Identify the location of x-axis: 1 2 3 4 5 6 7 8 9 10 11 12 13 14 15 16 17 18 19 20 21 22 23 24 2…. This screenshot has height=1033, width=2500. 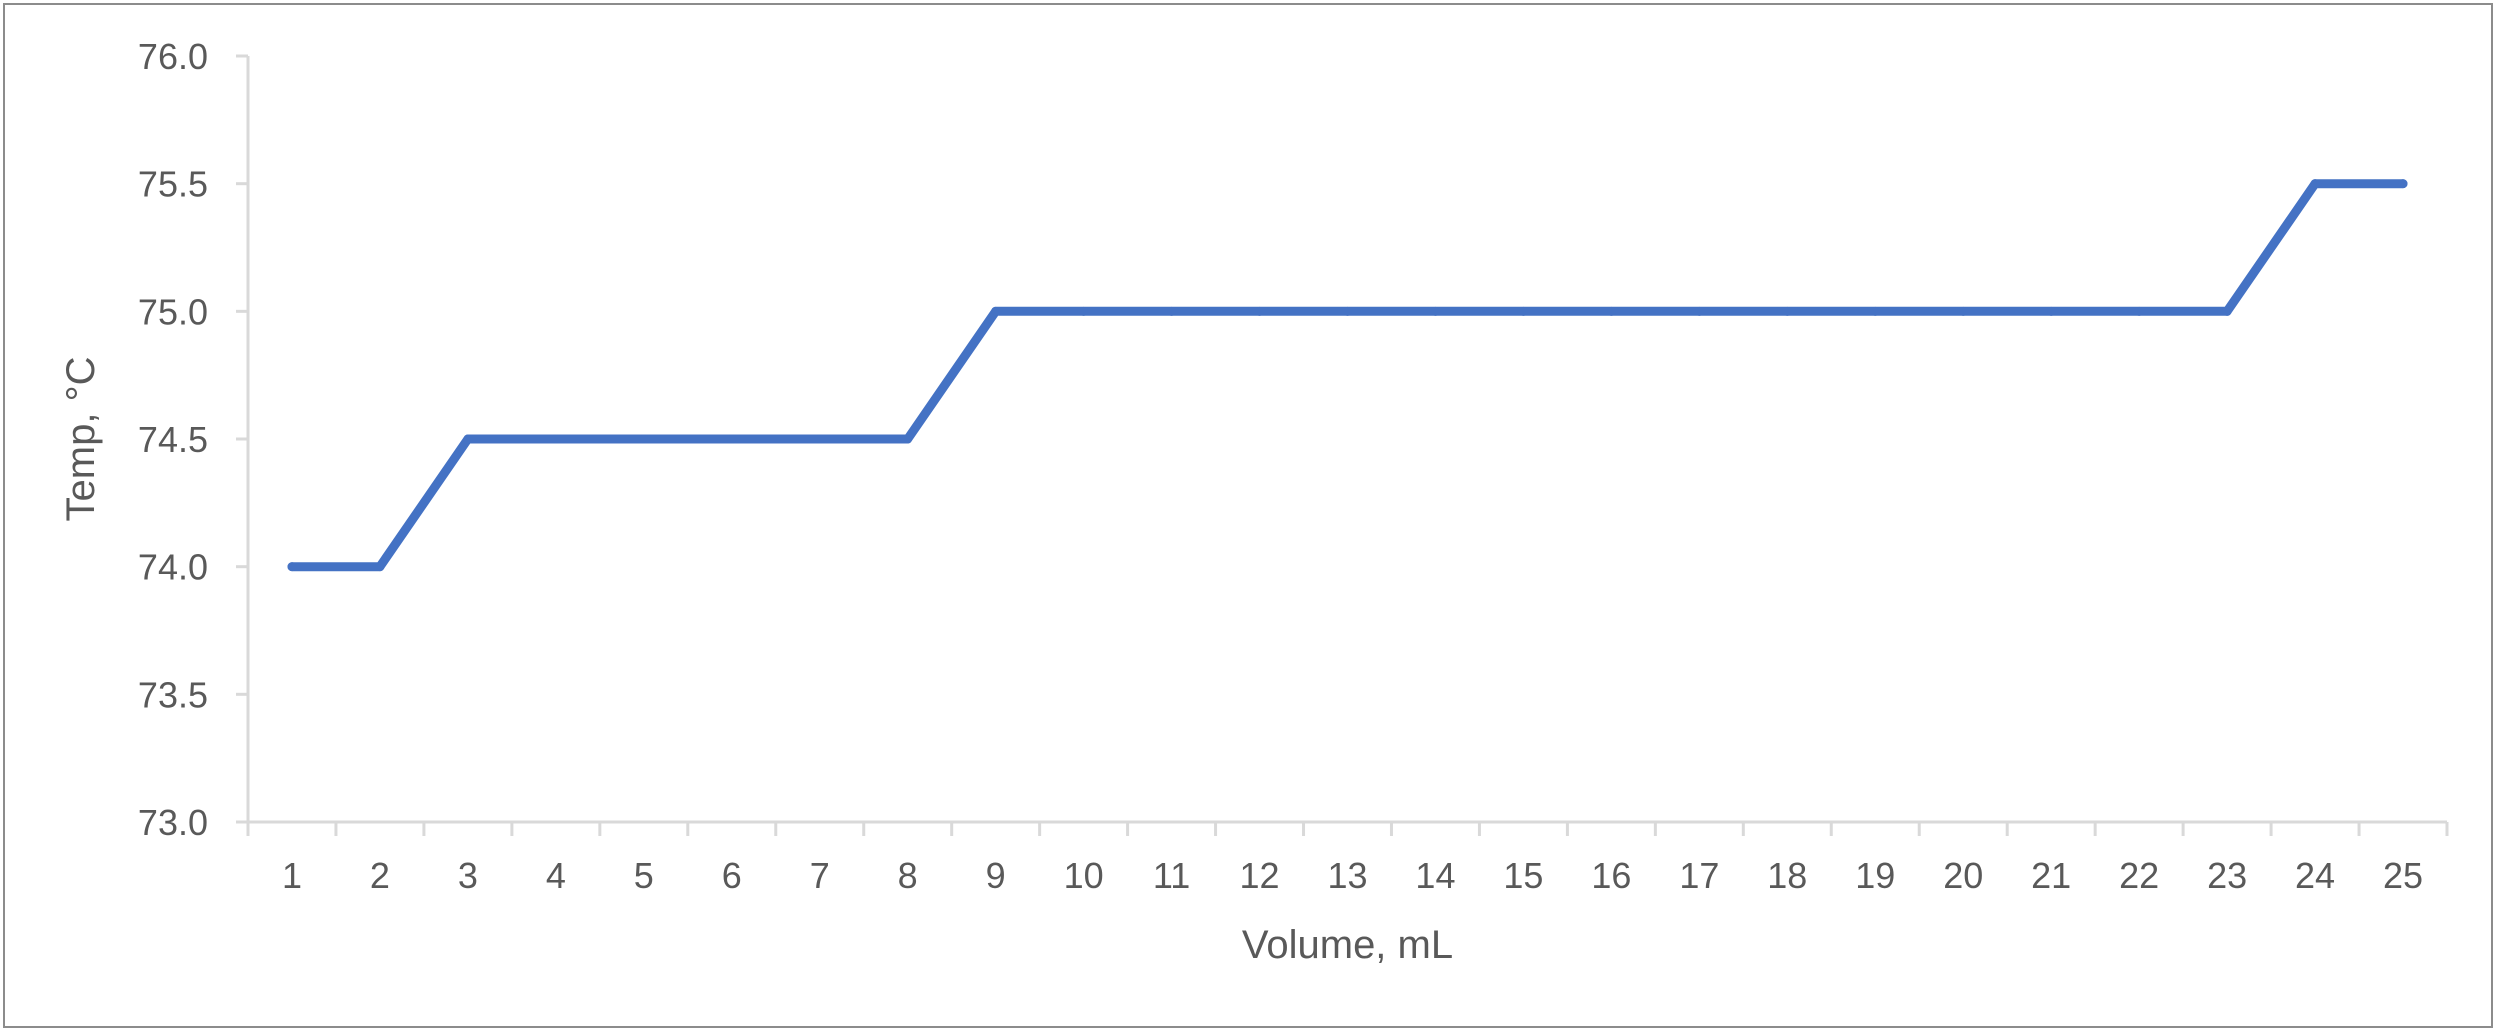
(1347, 858).